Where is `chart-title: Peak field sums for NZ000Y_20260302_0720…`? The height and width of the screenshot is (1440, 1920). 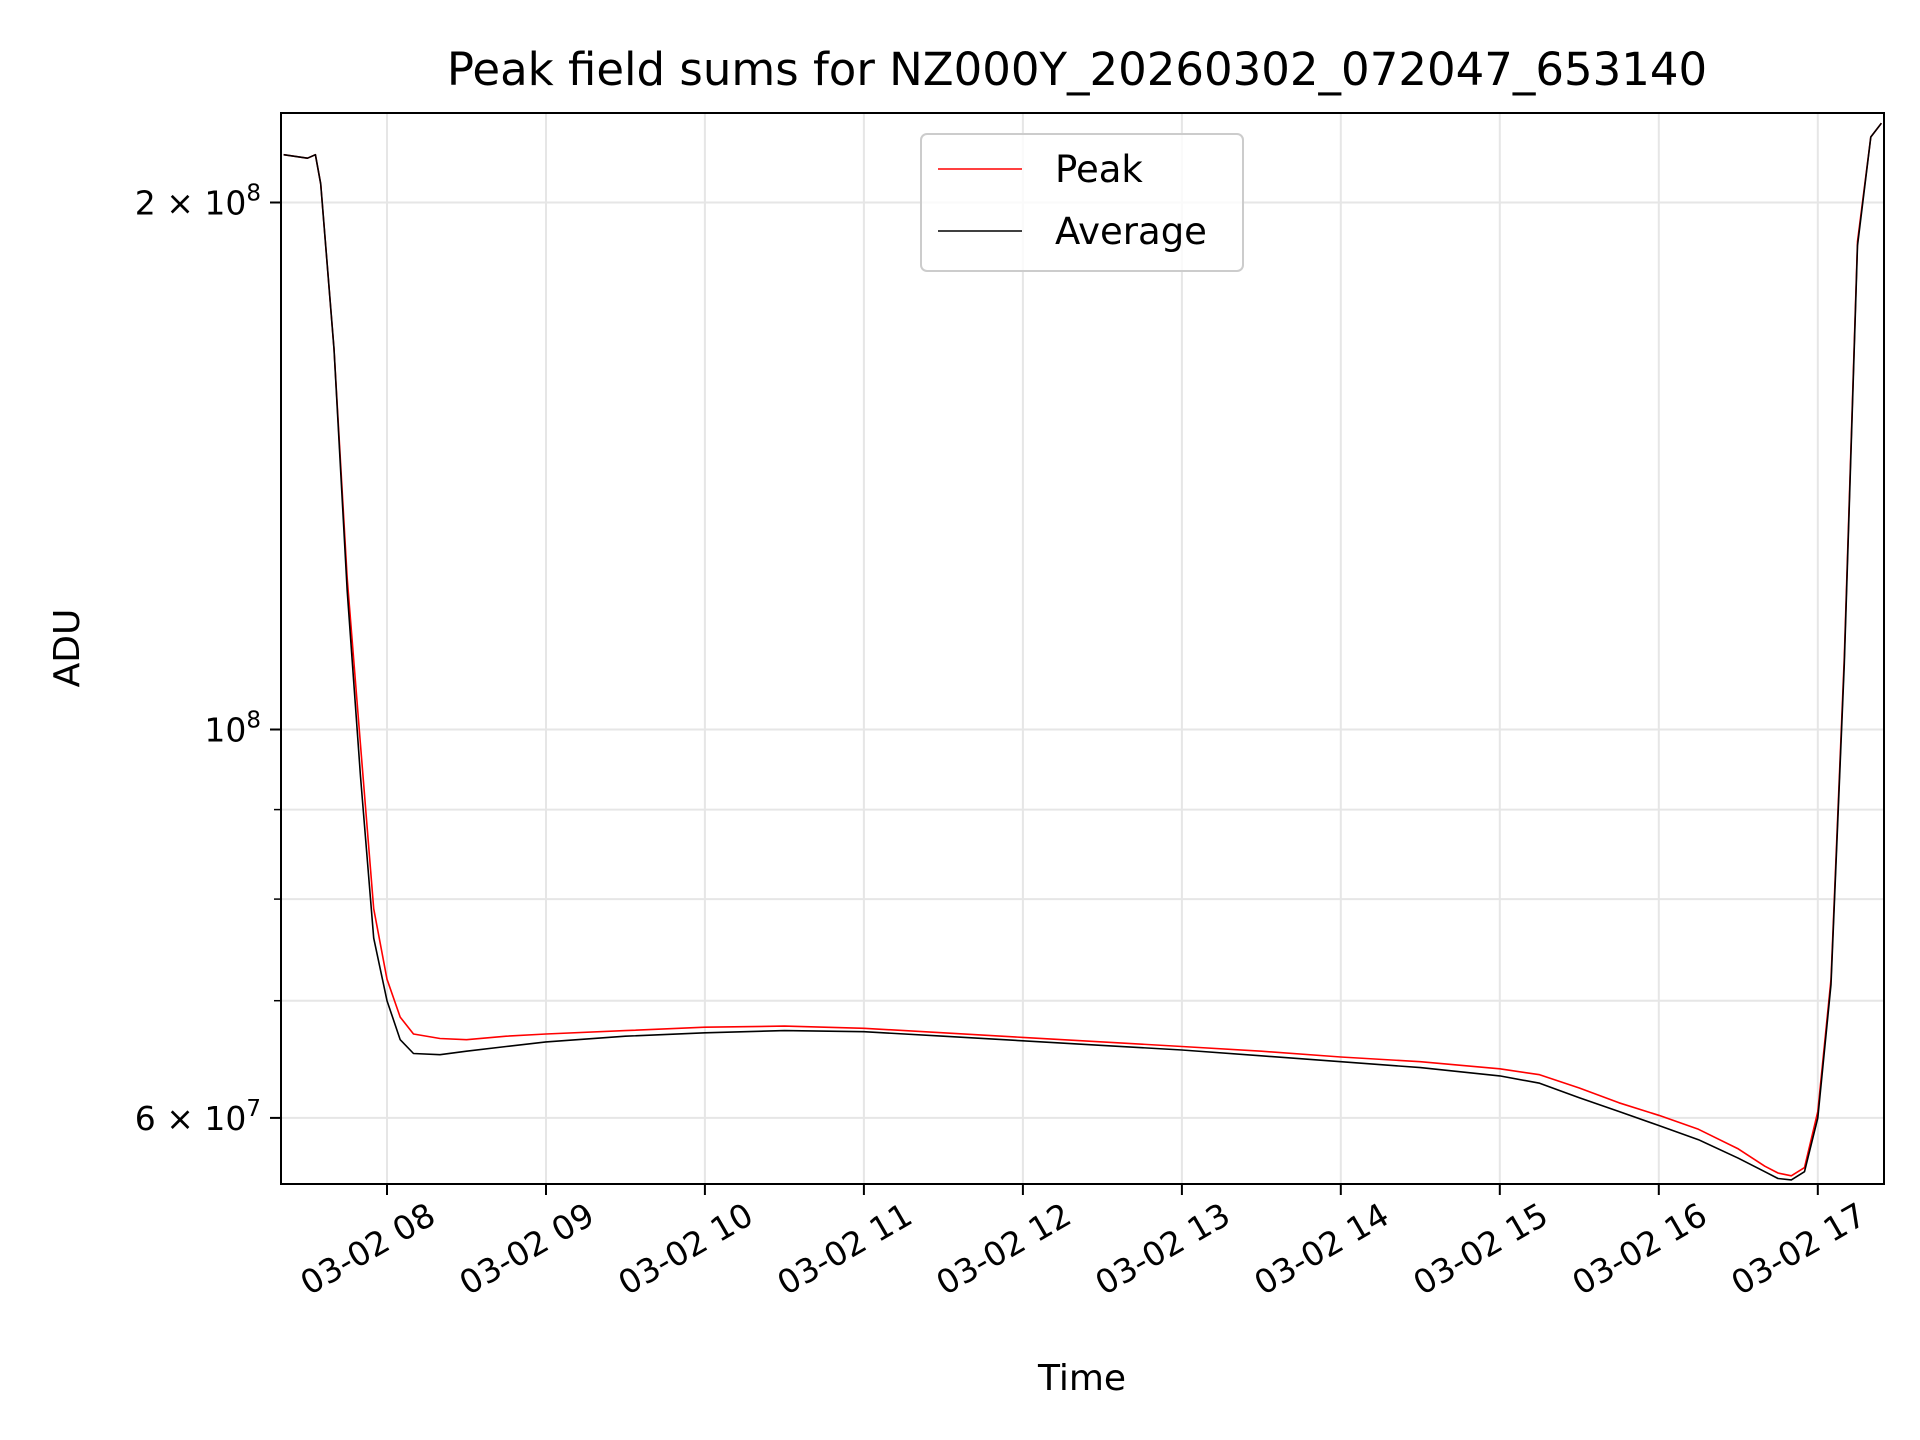 chart-title: Peak field sums for NZ000Y_20260302_0720… is located at coordinates (1077, 69).